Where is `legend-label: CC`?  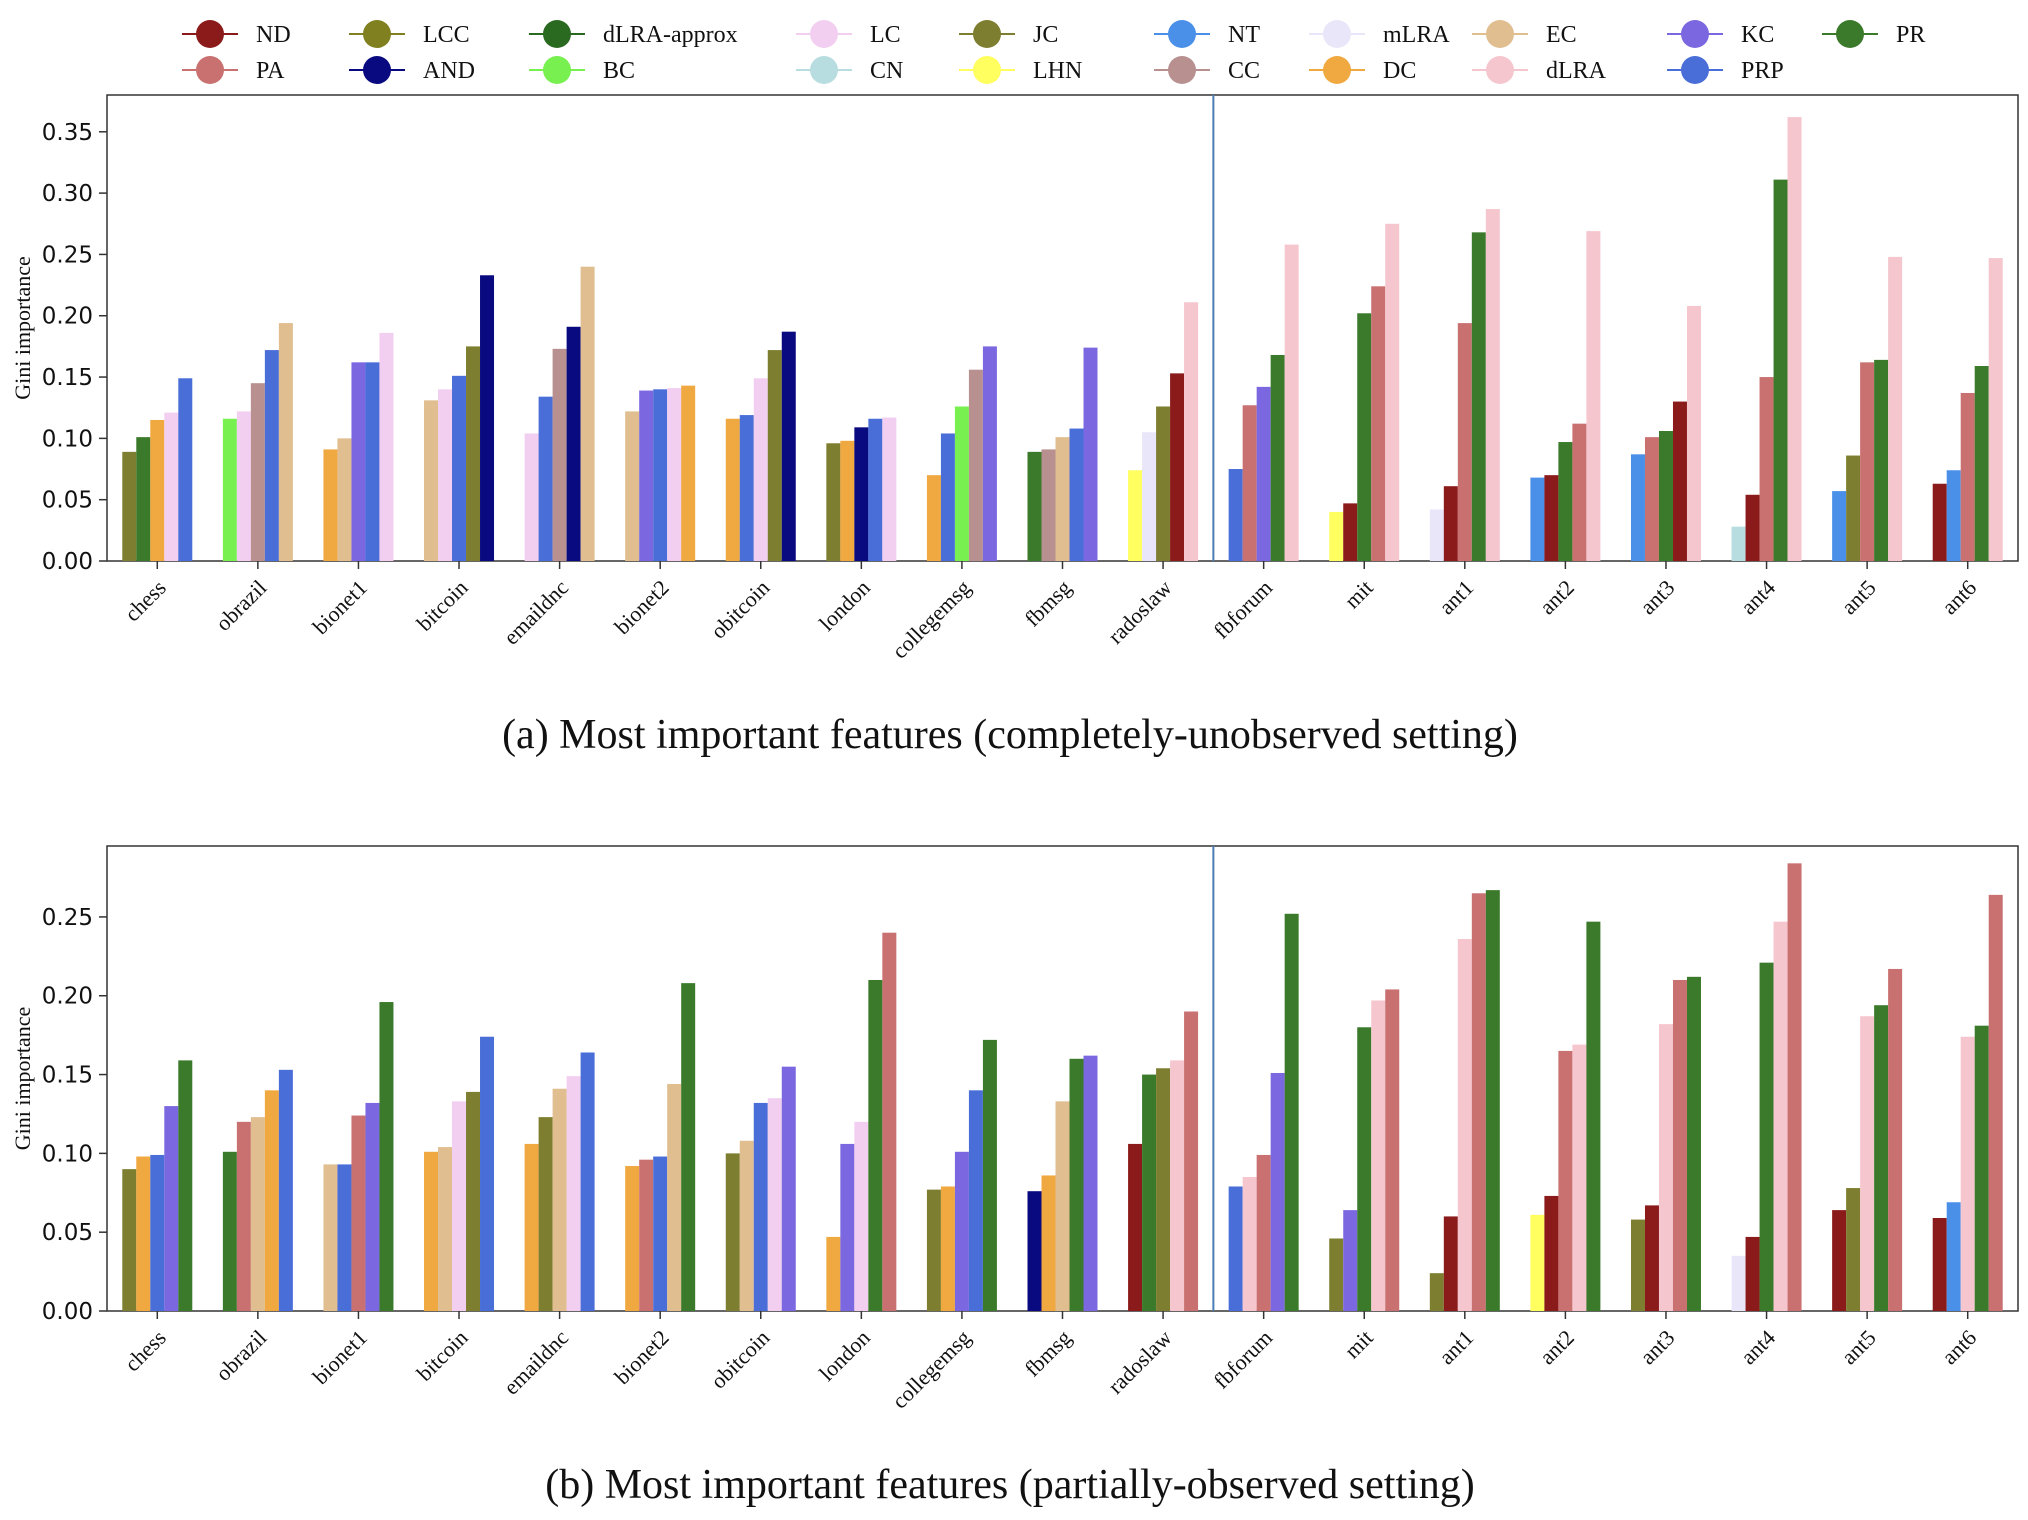
legend-label: CC is located at coordinates (1244, 71).